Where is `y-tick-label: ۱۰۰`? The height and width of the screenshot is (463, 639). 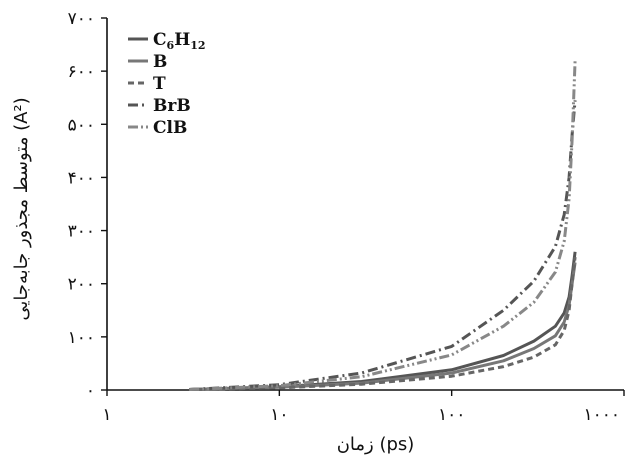 y-tick-label: ۱۰۰ is located at coordinates (81, 338).